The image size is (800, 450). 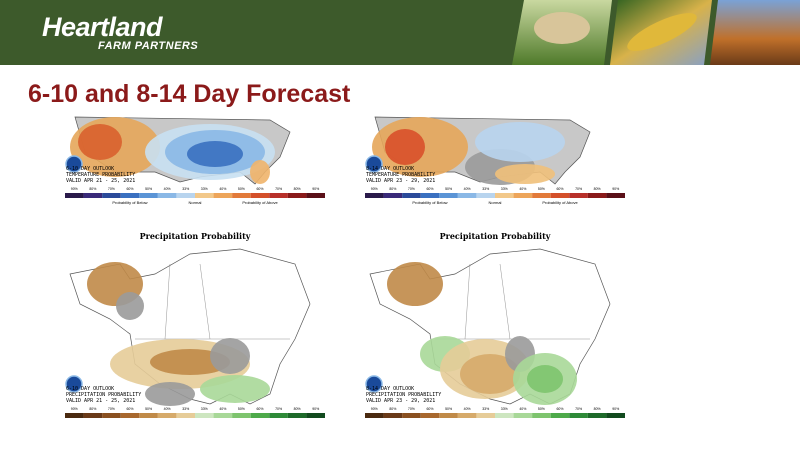 I want to click on product-label: PRECIPITATION PROBABILITY, so click(x=403, y=395).